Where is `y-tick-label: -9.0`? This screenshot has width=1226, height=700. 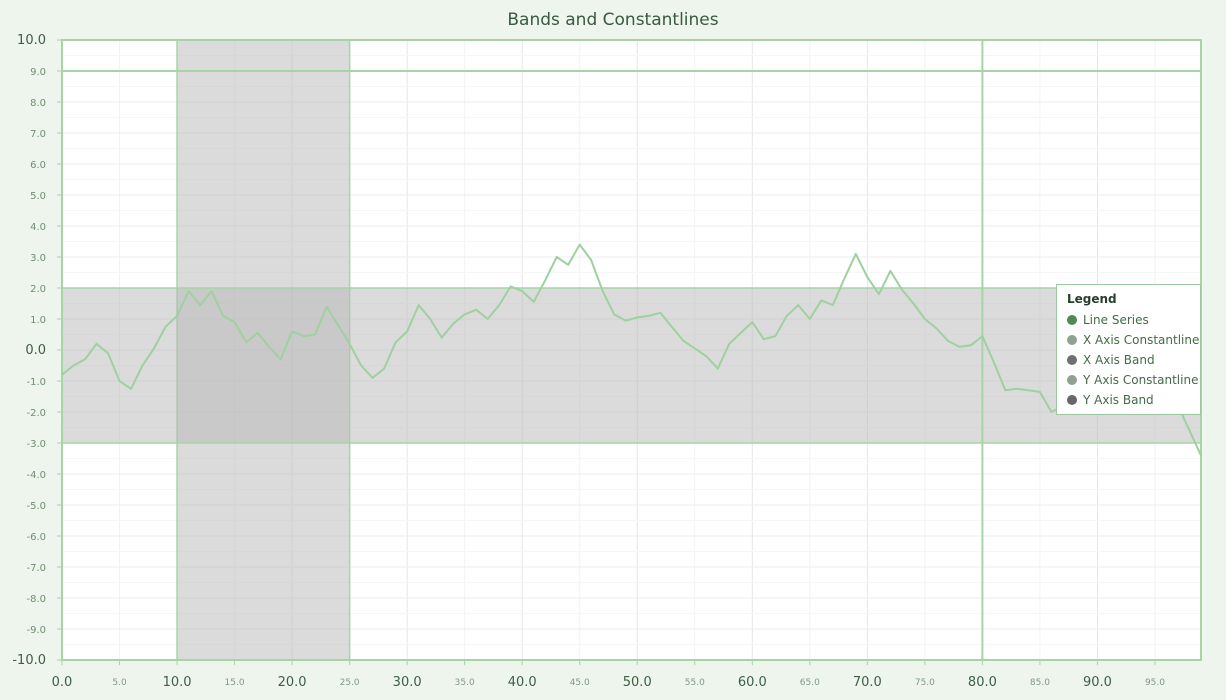 y-tick-label: -9.0 is located at coordinates (36, 630).